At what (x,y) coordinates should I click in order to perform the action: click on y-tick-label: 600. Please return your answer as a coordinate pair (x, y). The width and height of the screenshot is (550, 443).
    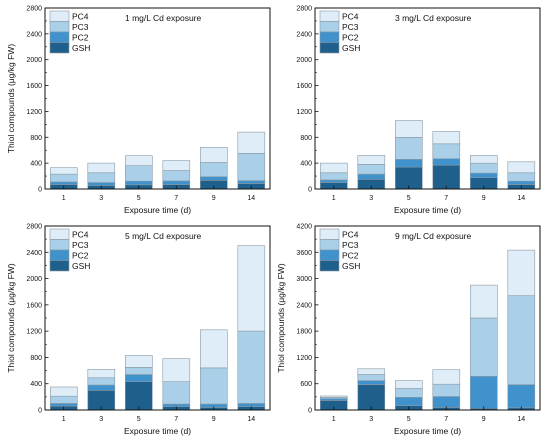
    Looking at the image, I should click on (306, 384).